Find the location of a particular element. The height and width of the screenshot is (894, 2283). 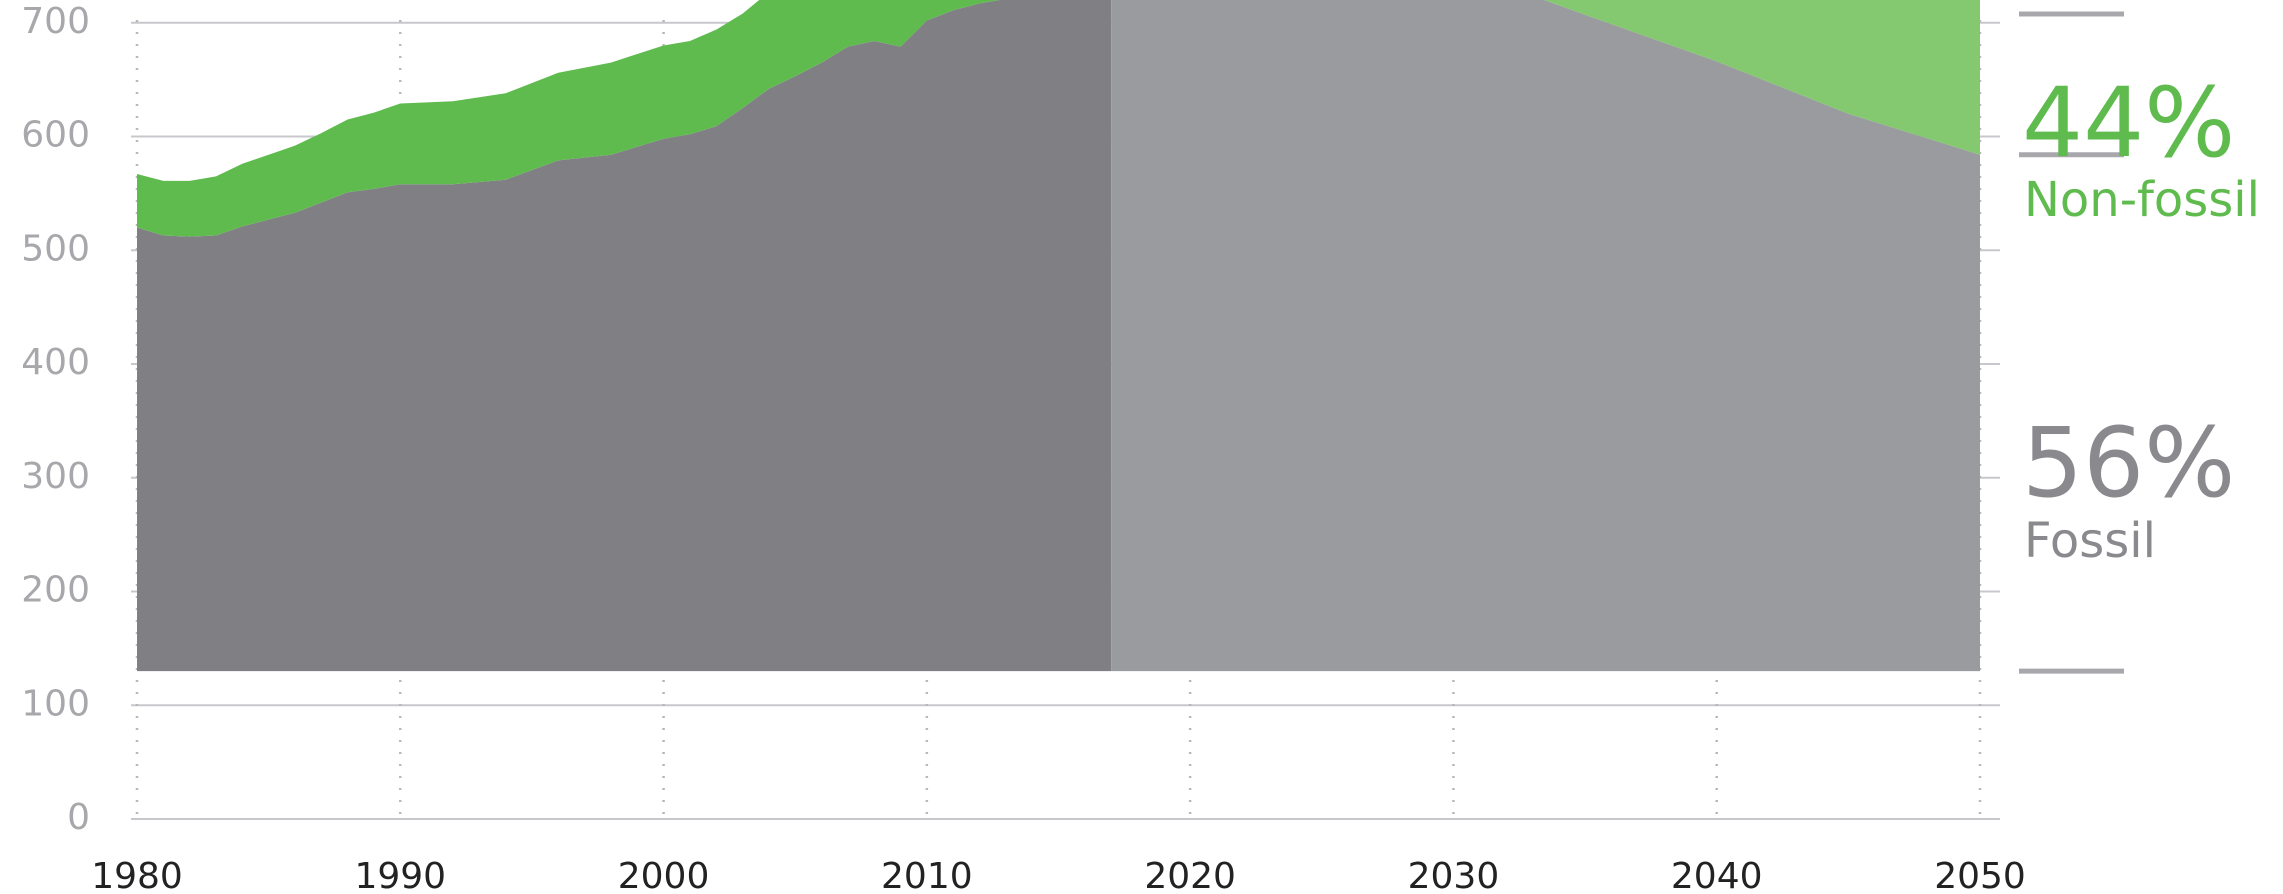

x-tick-label: 2020 is located at coordinates (1190, 875).